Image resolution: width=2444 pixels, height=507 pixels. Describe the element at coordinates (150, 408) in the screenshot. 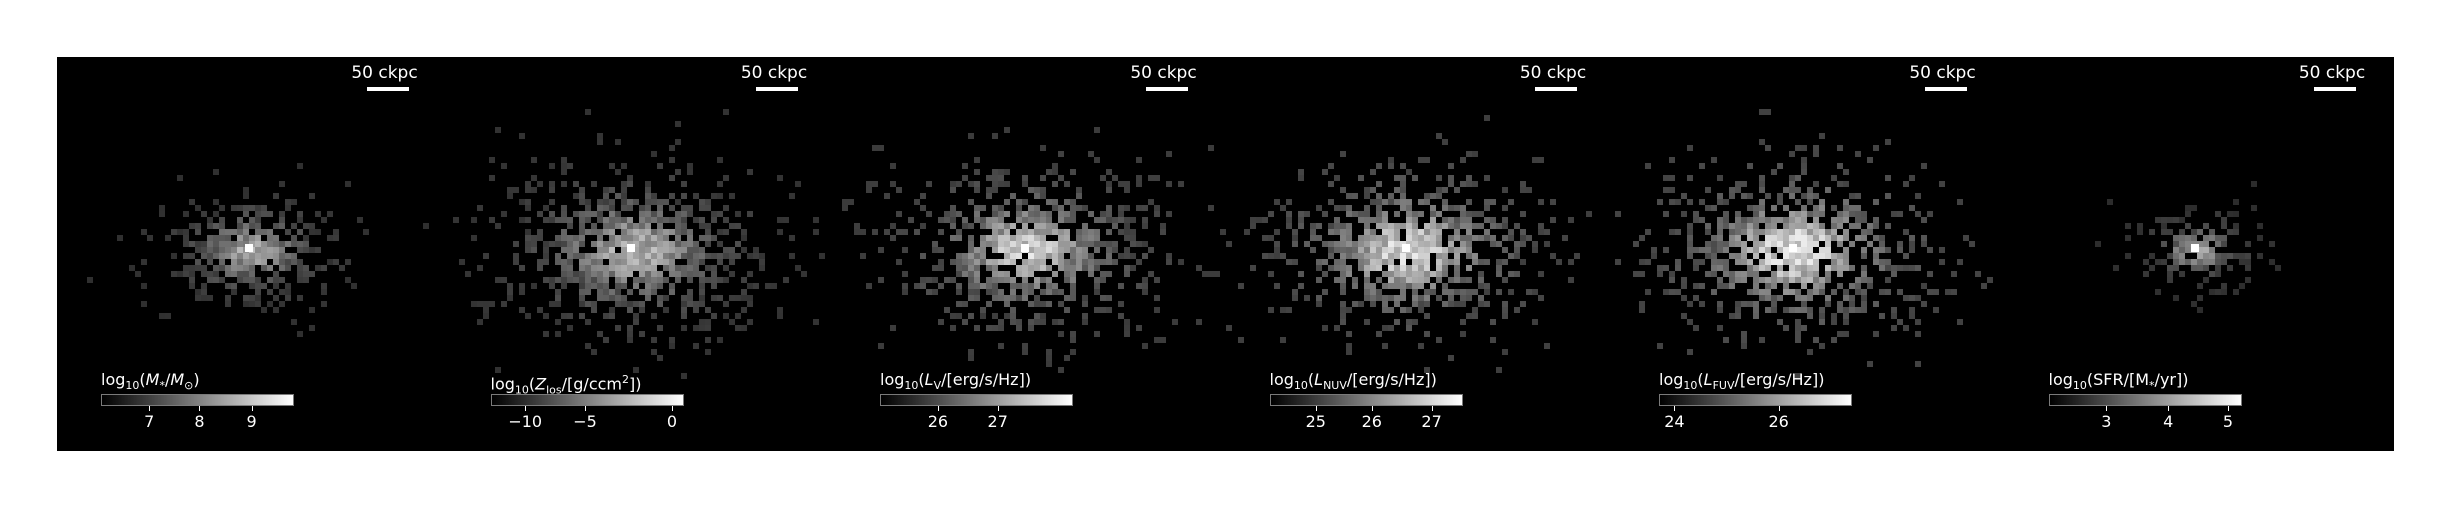

I see `colorbar-tick` at that location.